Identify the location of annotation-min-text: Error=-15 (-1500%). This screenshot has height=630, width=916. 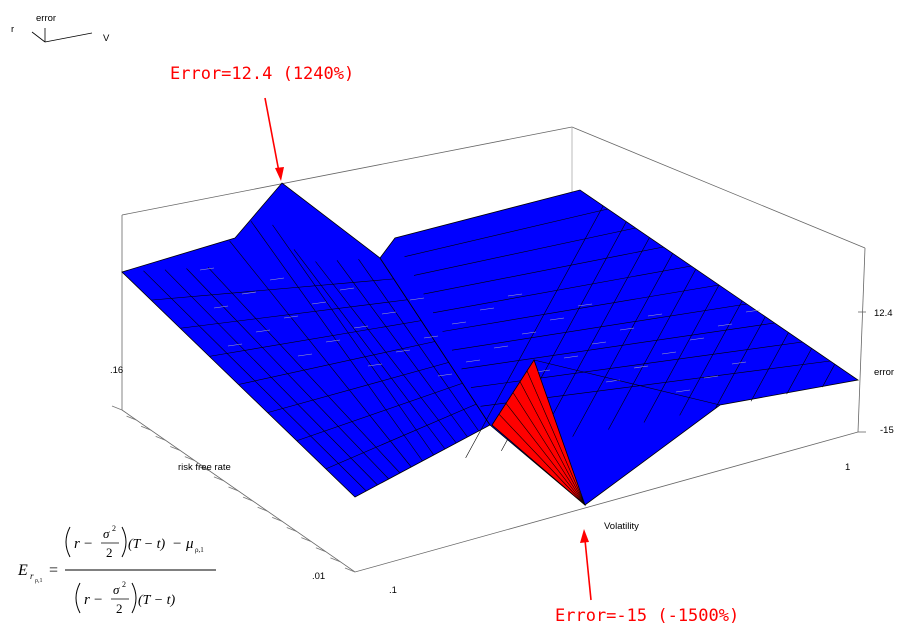
(647, 616).